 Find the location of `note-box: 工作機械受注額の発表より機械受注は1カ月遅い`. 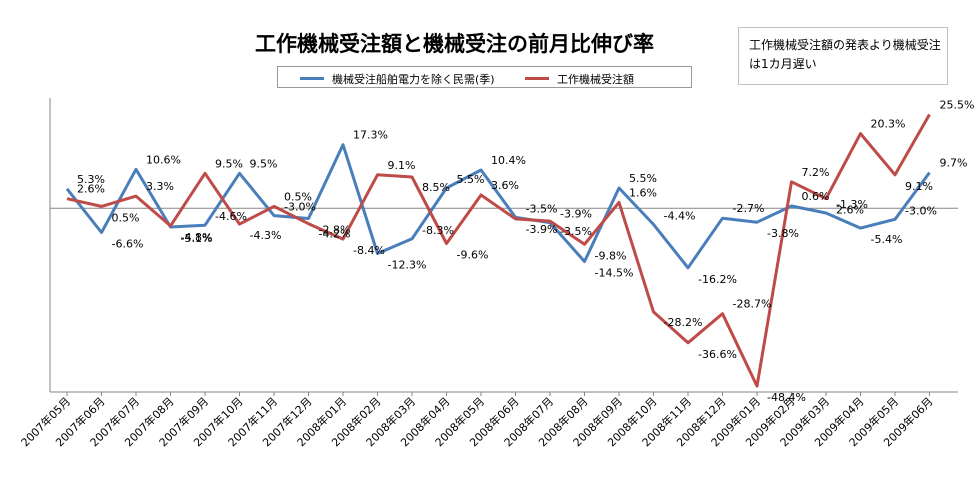

note-box: 工作機械受注額の発表より機械受注は1カ月遅い is located at coordinates (843, 56).